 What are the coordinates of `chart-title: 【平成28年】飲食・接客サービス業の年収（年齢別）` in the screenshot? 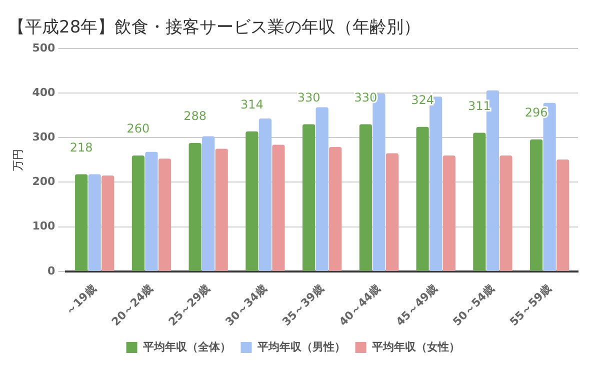 It's located at (214, 28).